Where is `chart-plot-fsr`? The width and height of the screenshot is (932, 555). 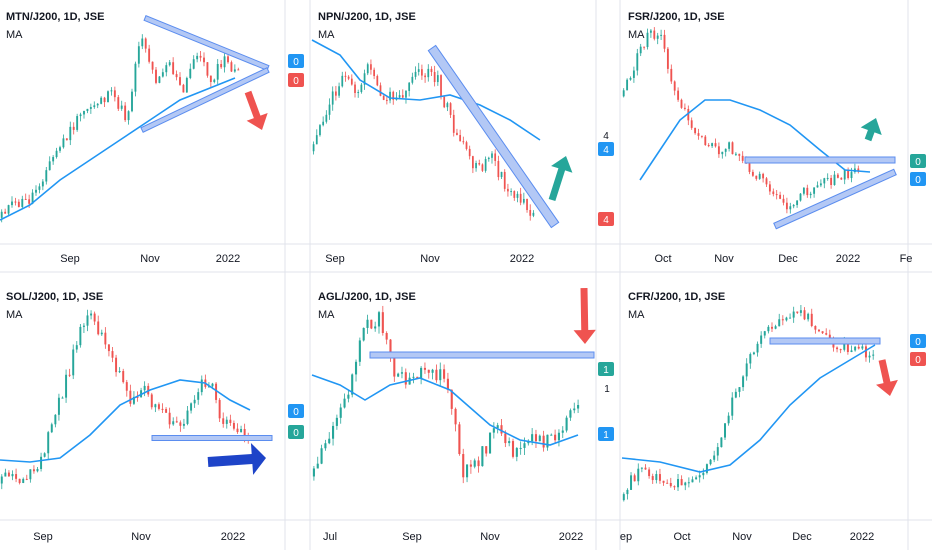
chart-plot-fsr is located at coordinates (759, 128).